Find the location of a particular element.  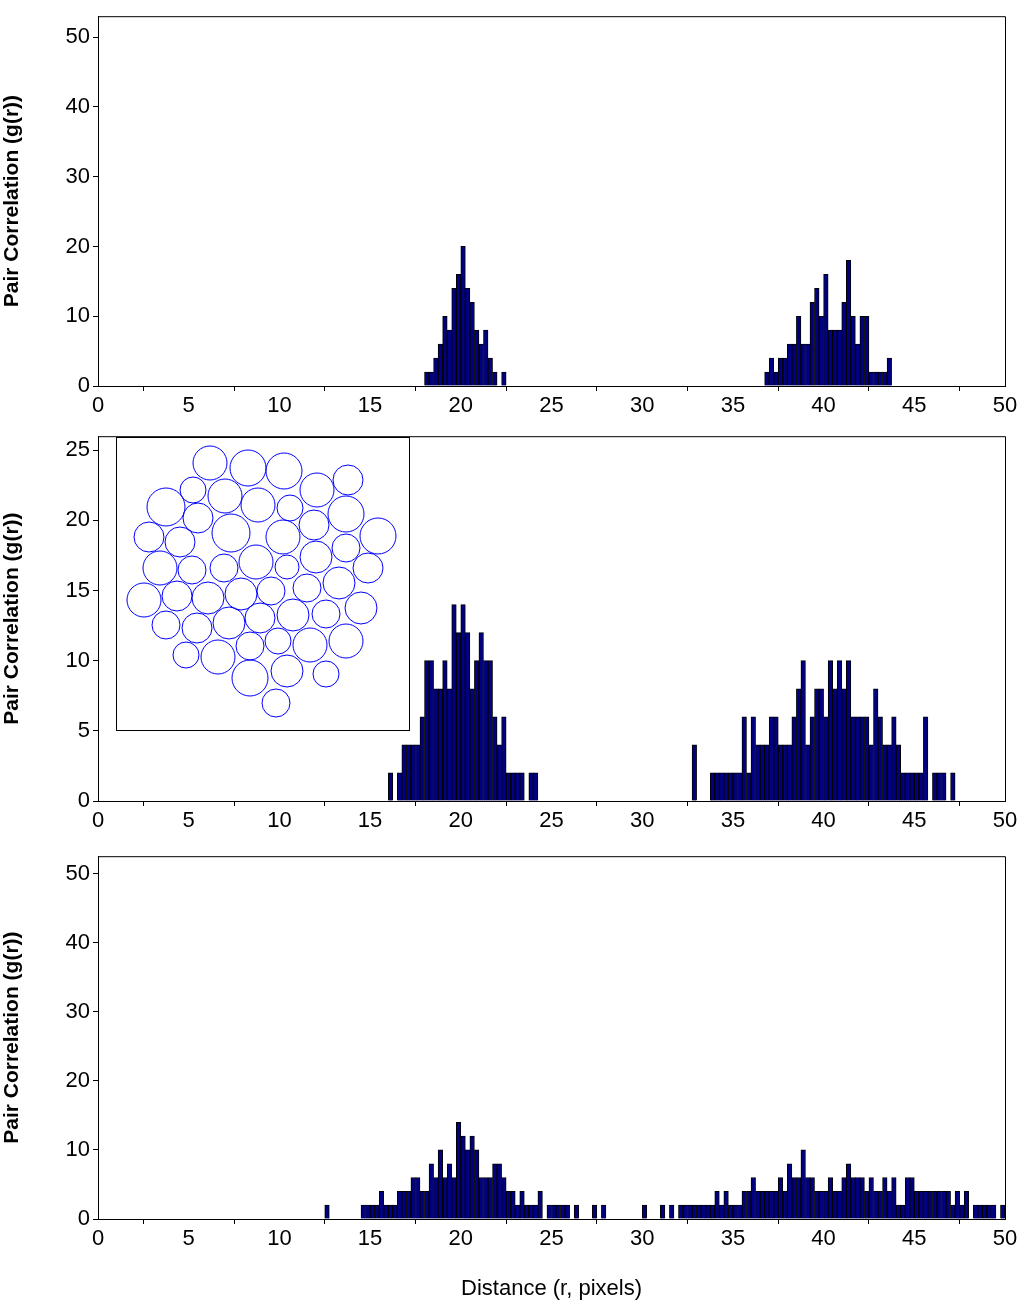

y-tick-label: 15 is located at coordinates (77, 589).